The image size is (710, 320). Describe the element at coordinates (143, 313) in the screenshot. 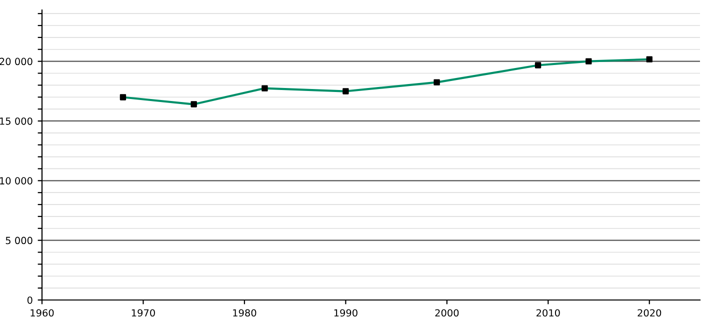

I see `x-tick-label: 1970` at that location.